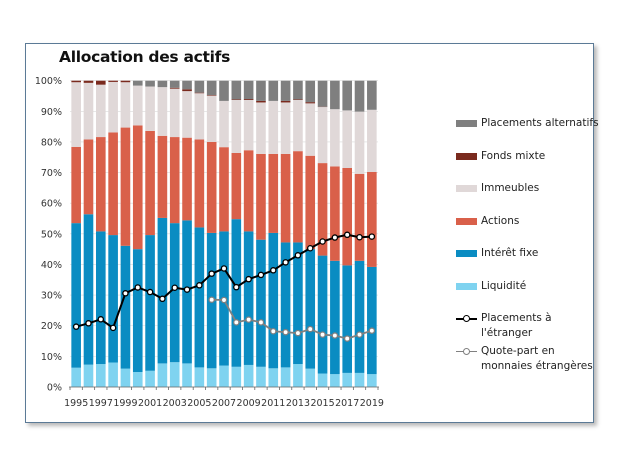 This screenshot has width=629, height=472. Describe the element at coordinates (48, 81) in the screenshot. I see `y-tick-label: 100%` at that location.